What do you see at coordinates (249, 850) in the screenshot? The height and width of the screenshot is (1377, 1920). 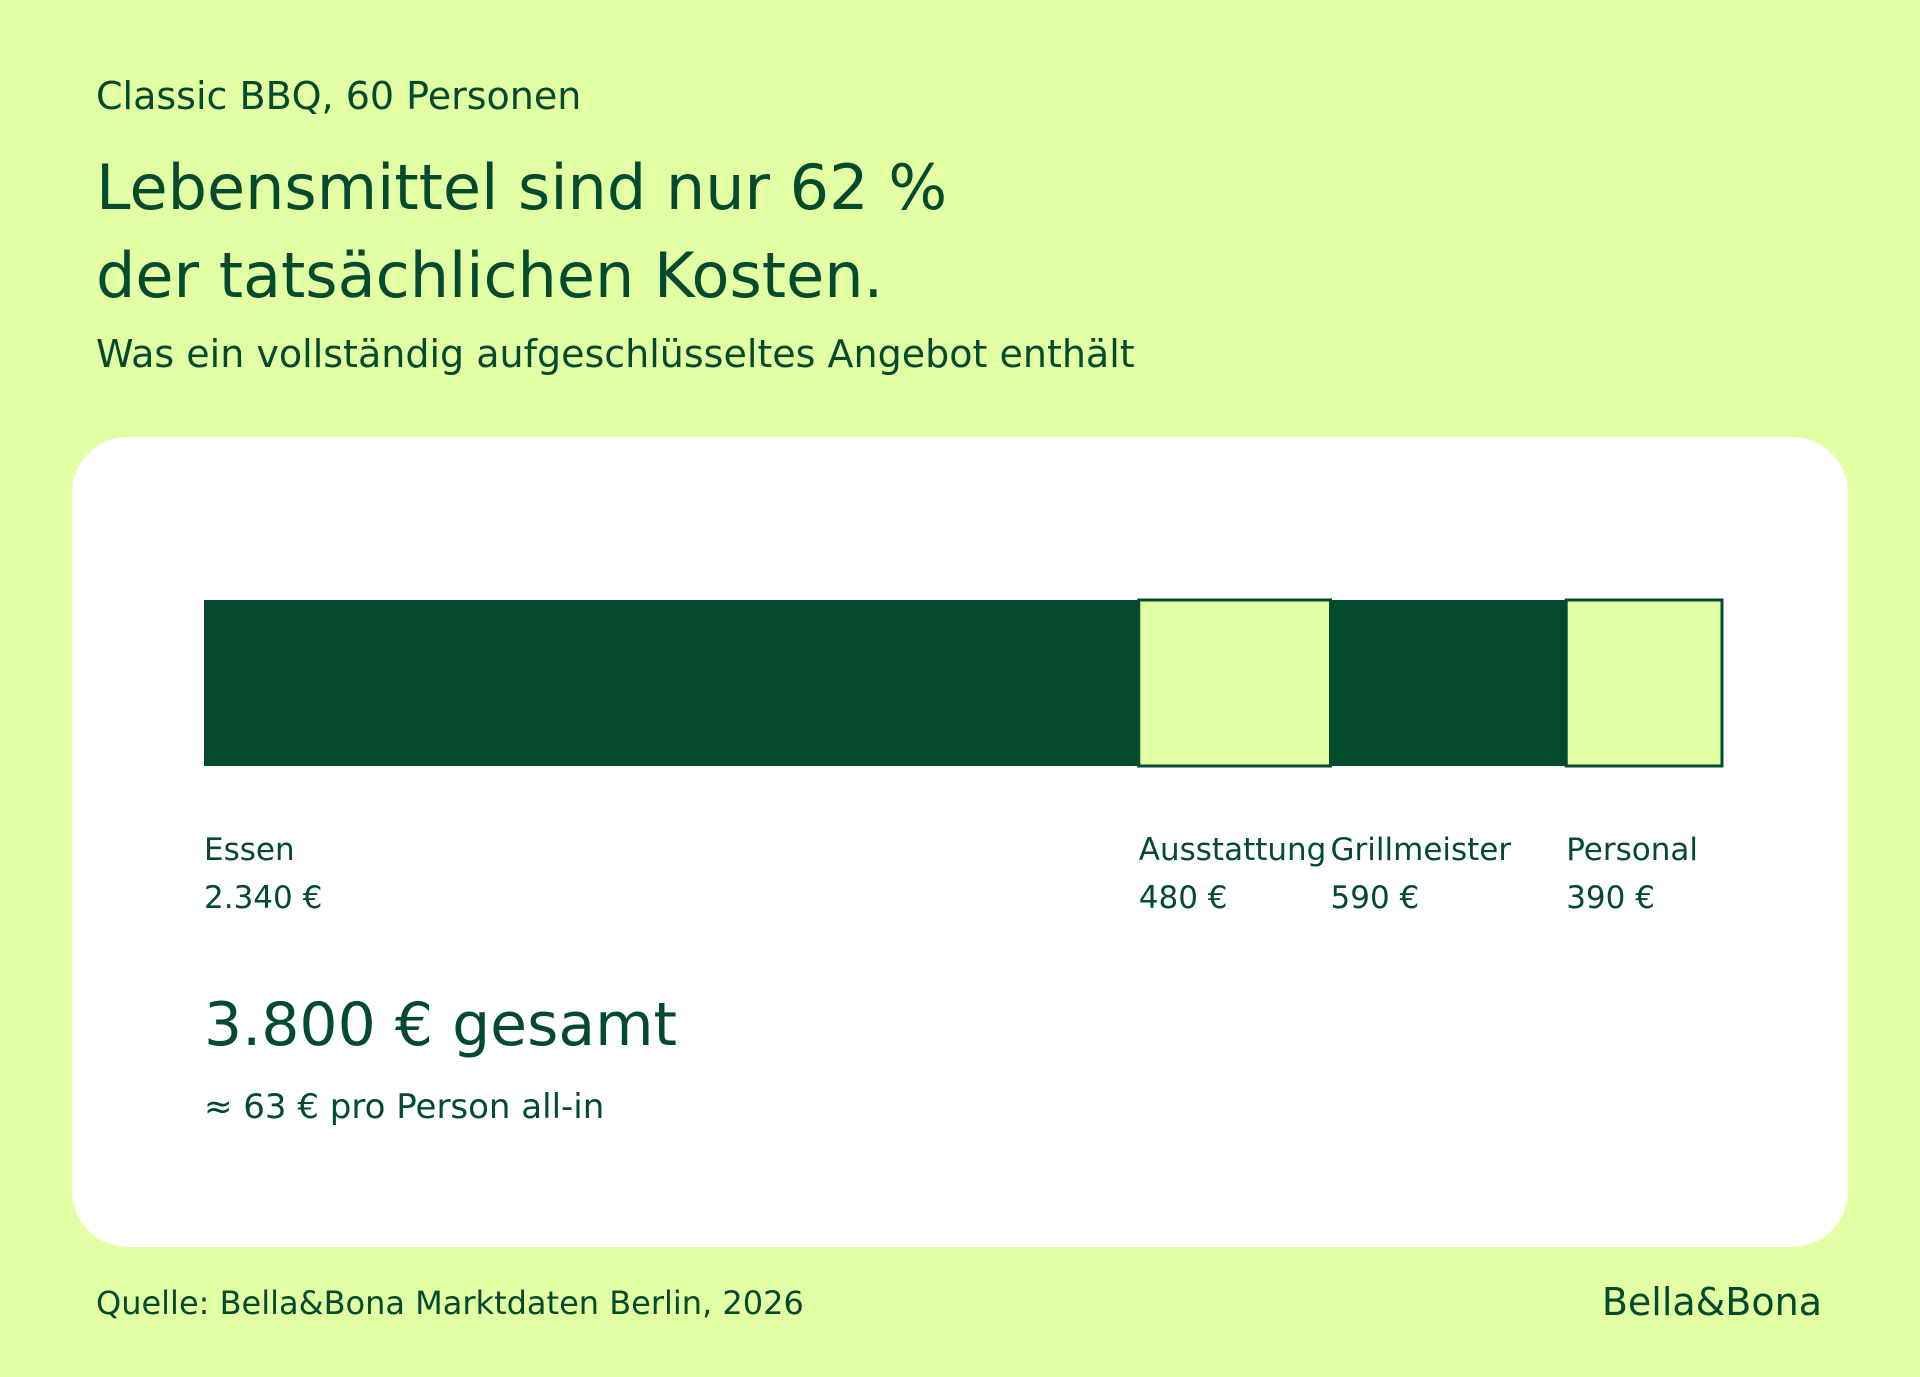 I see `segment-name: Essen` at bounding box center [249, 850].